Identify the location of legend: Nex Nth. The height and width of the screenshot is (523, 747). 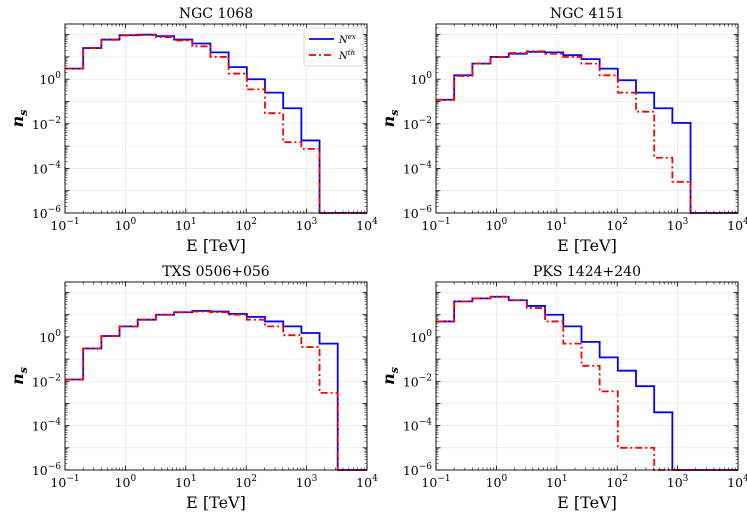
(333, 47).